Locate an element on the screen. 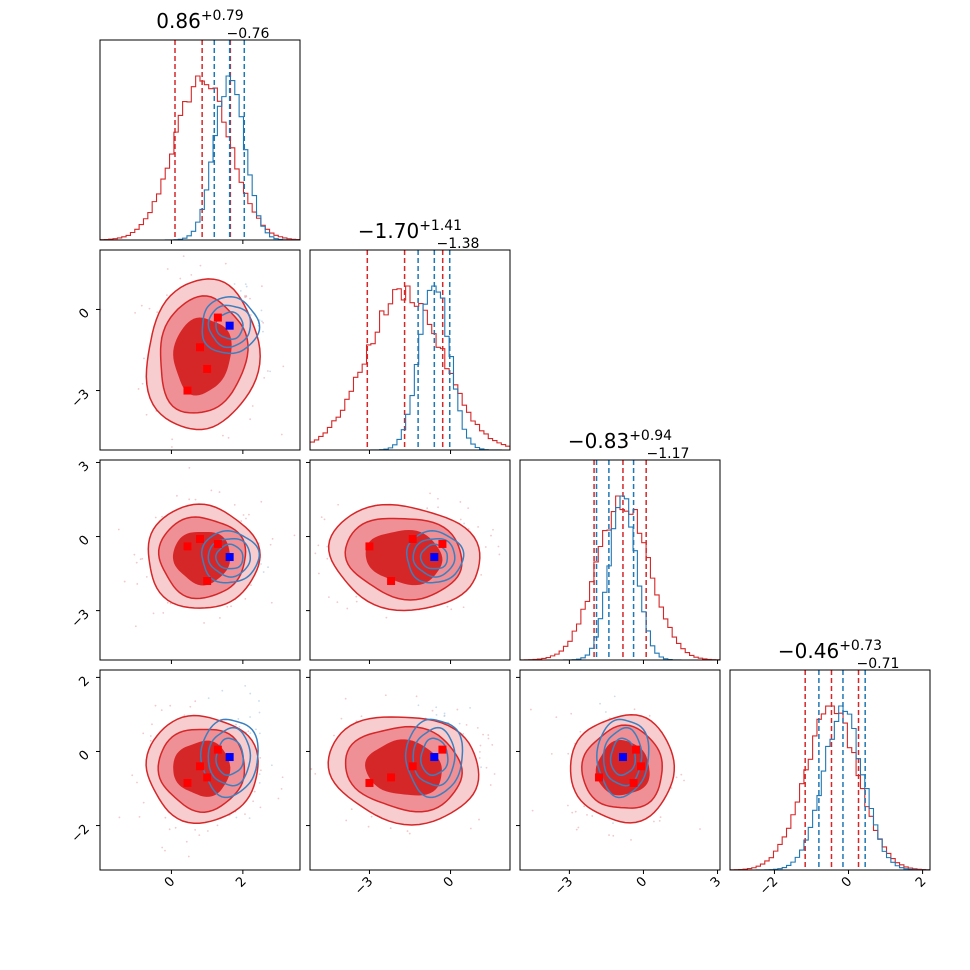 The height and width of the screenshot is (970, 970). cell-3-1: −3 0 is located at coordinates (415, 783).